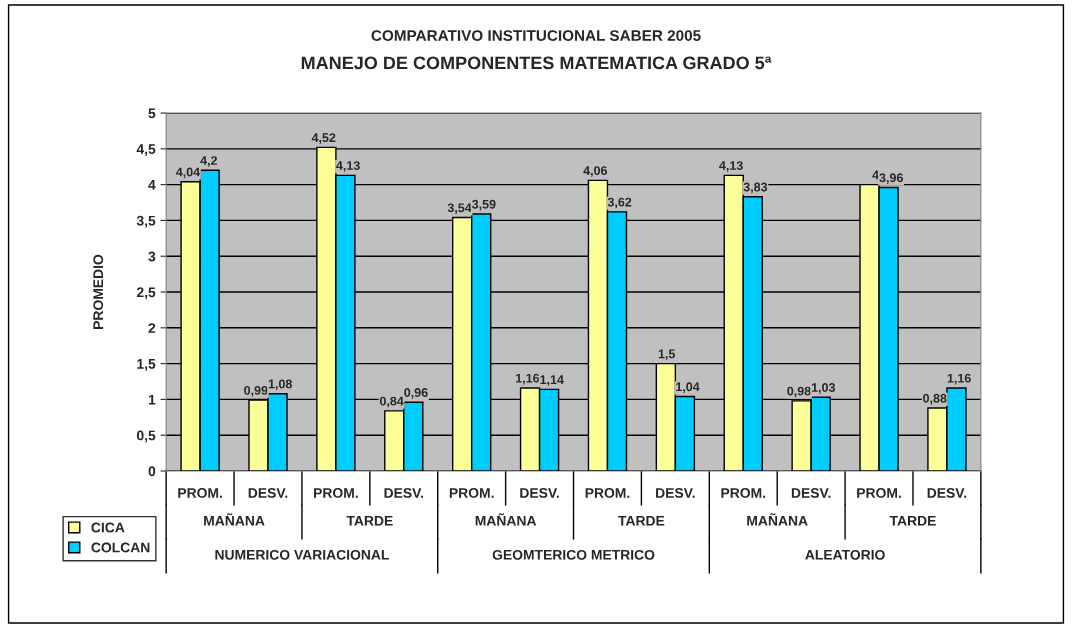  I want to click on data-label: 4,04, so click(188, 173).